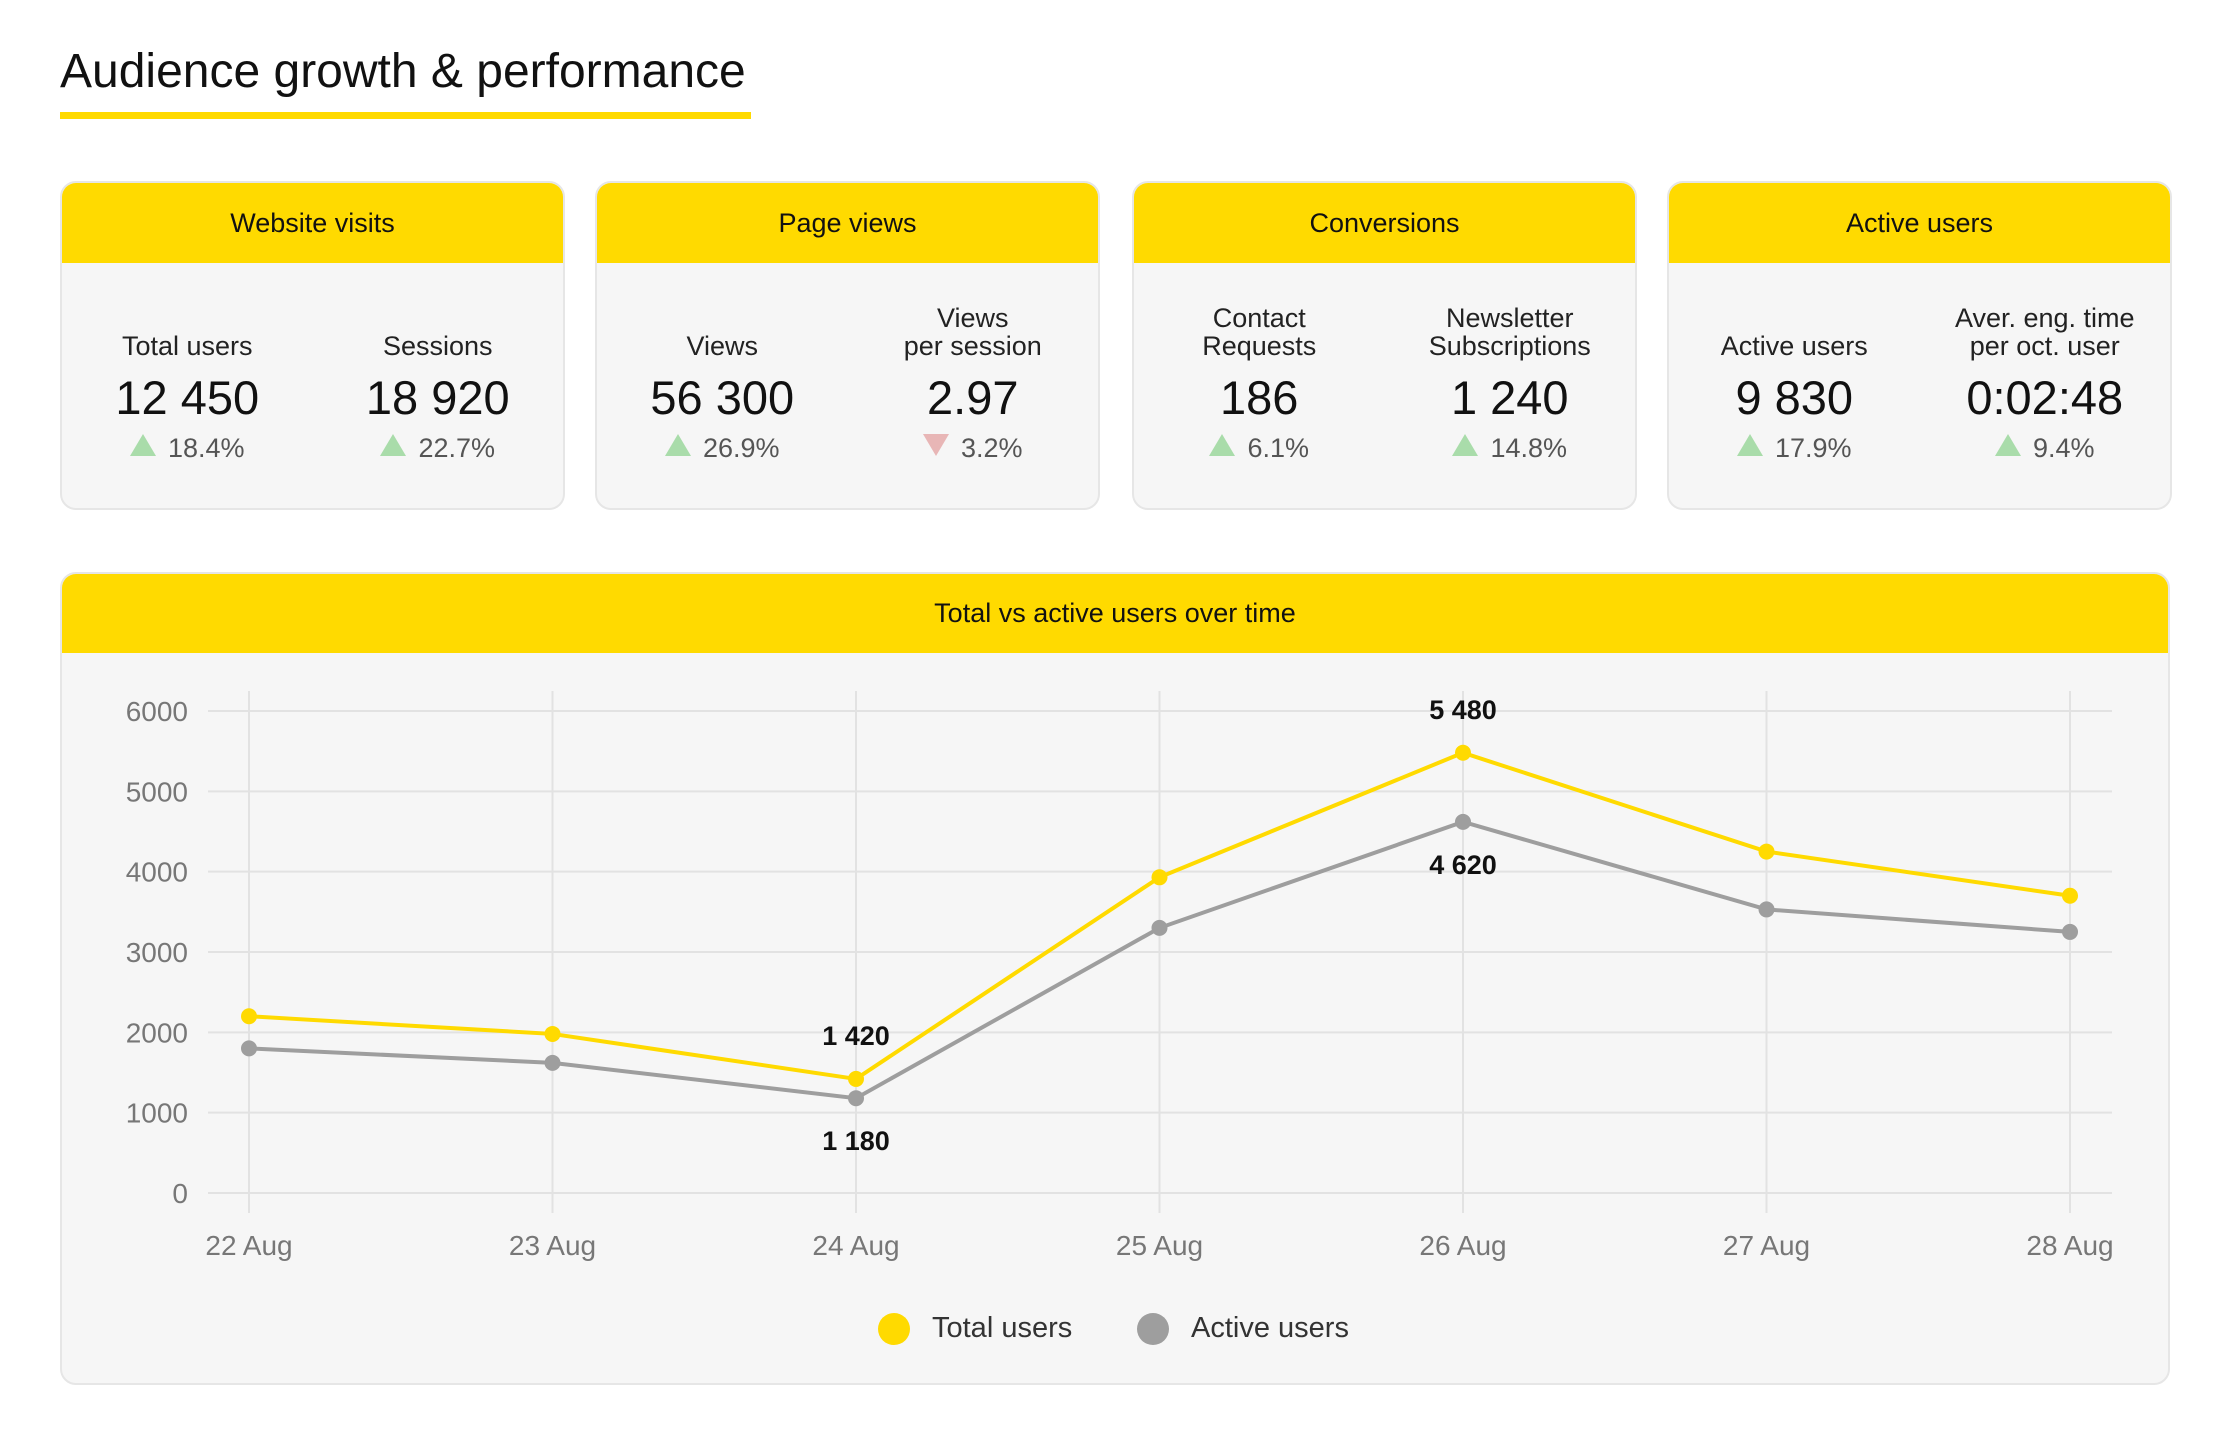  I want to click on metric: Sessions 18 920 22.7%, so click(438, 385).